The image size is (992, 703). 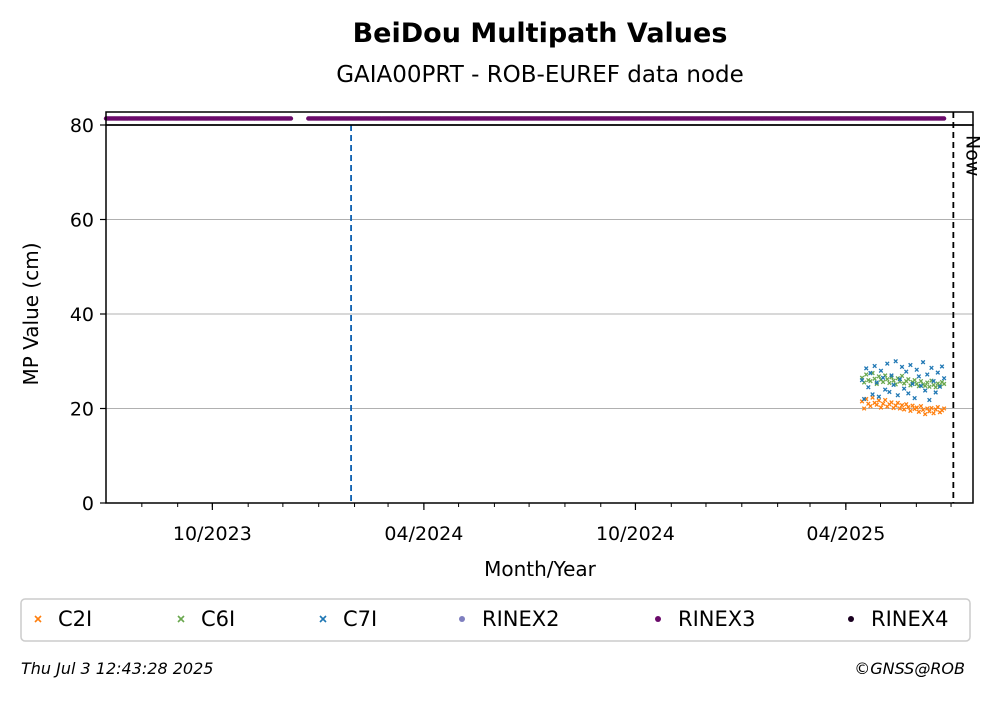 I want to click on legend-item-c7i: C7I, so click(x=348, y=619).